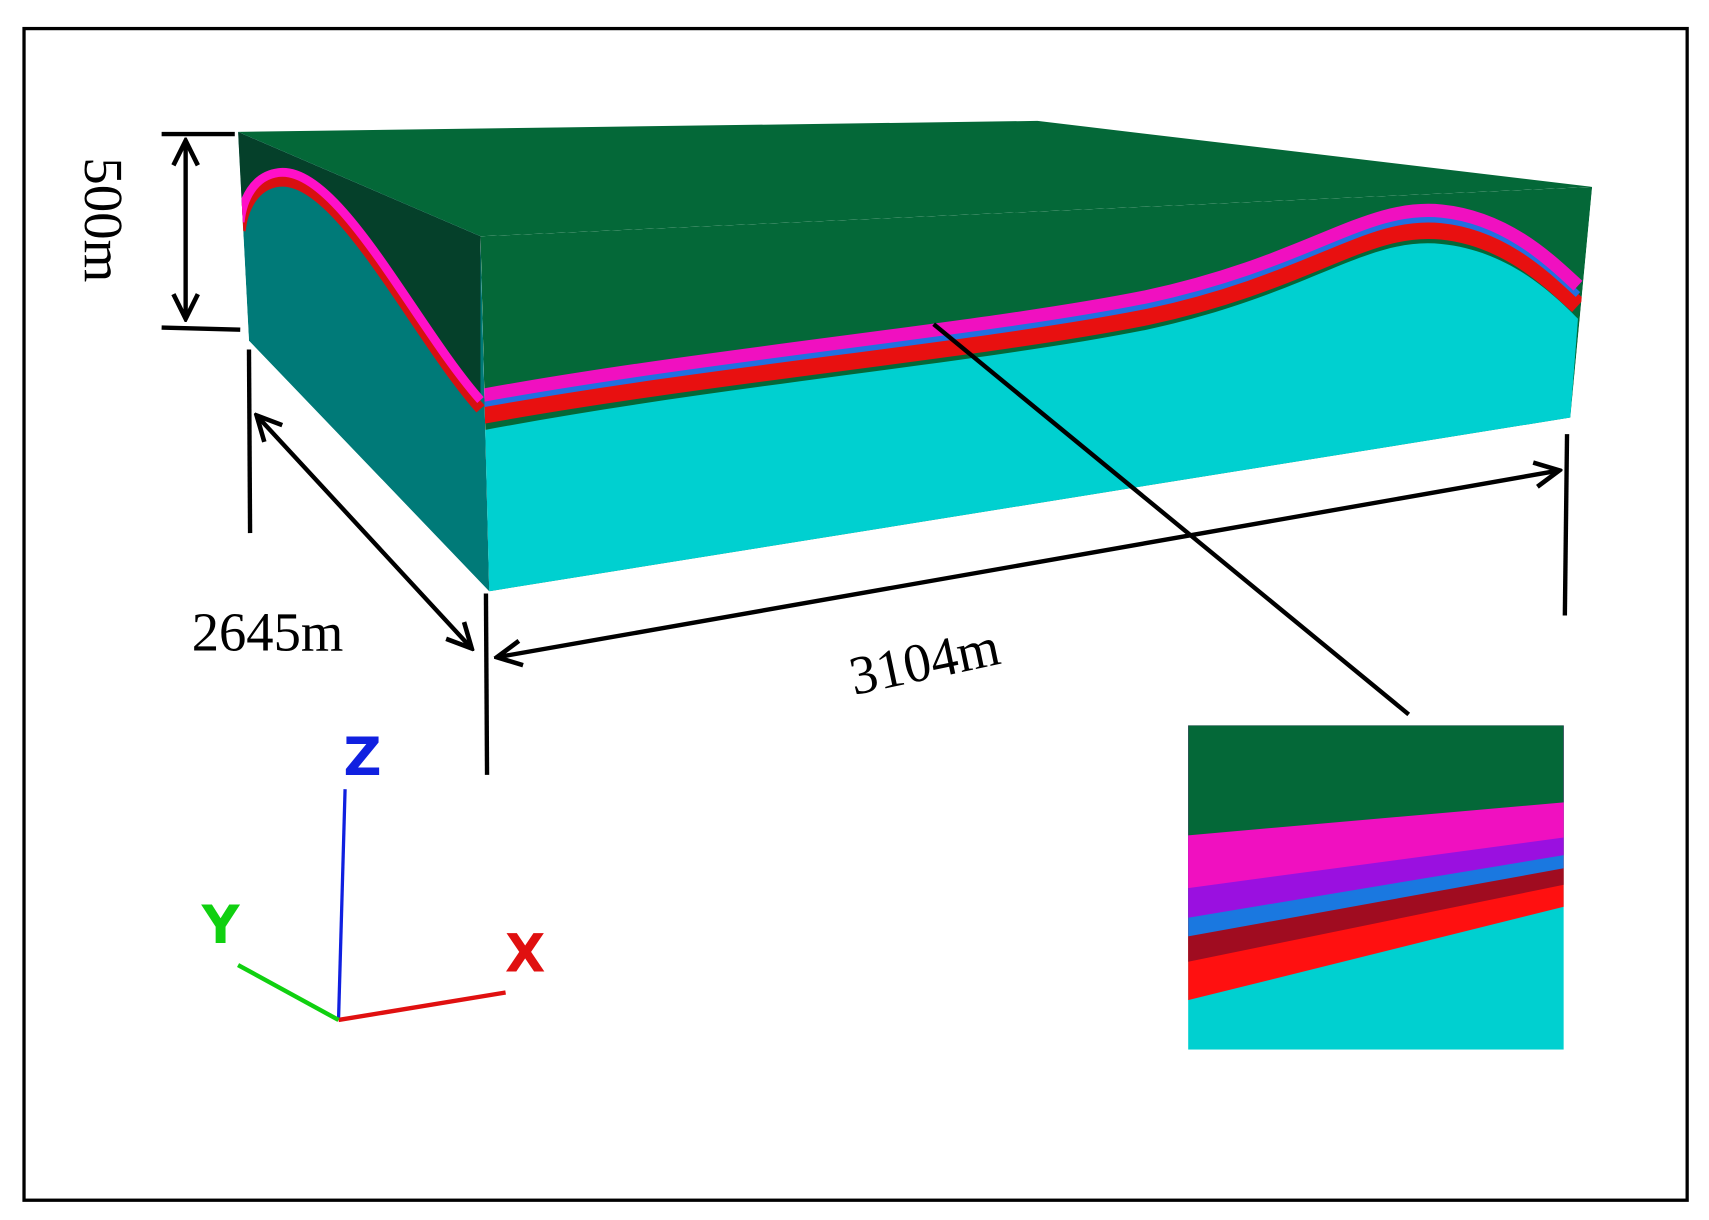  I want to click on x-axis-label: X, so click(525, 953).